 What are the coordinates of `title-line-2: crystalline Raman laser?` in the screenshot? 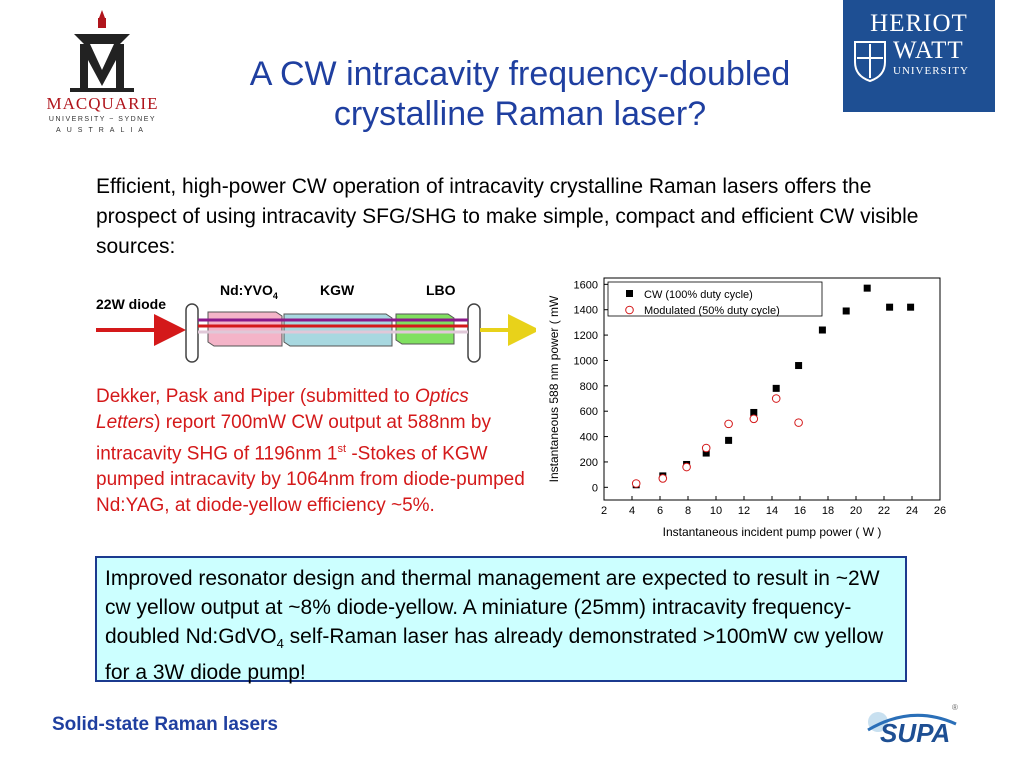 It's located at (520, 114).